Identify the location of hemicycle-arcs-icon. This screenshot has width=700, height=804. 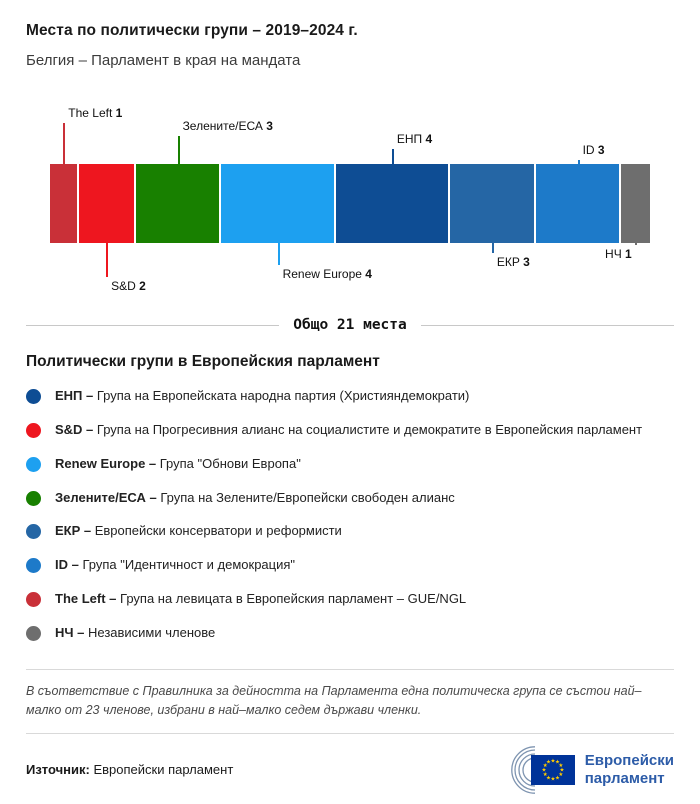
(522, 769).